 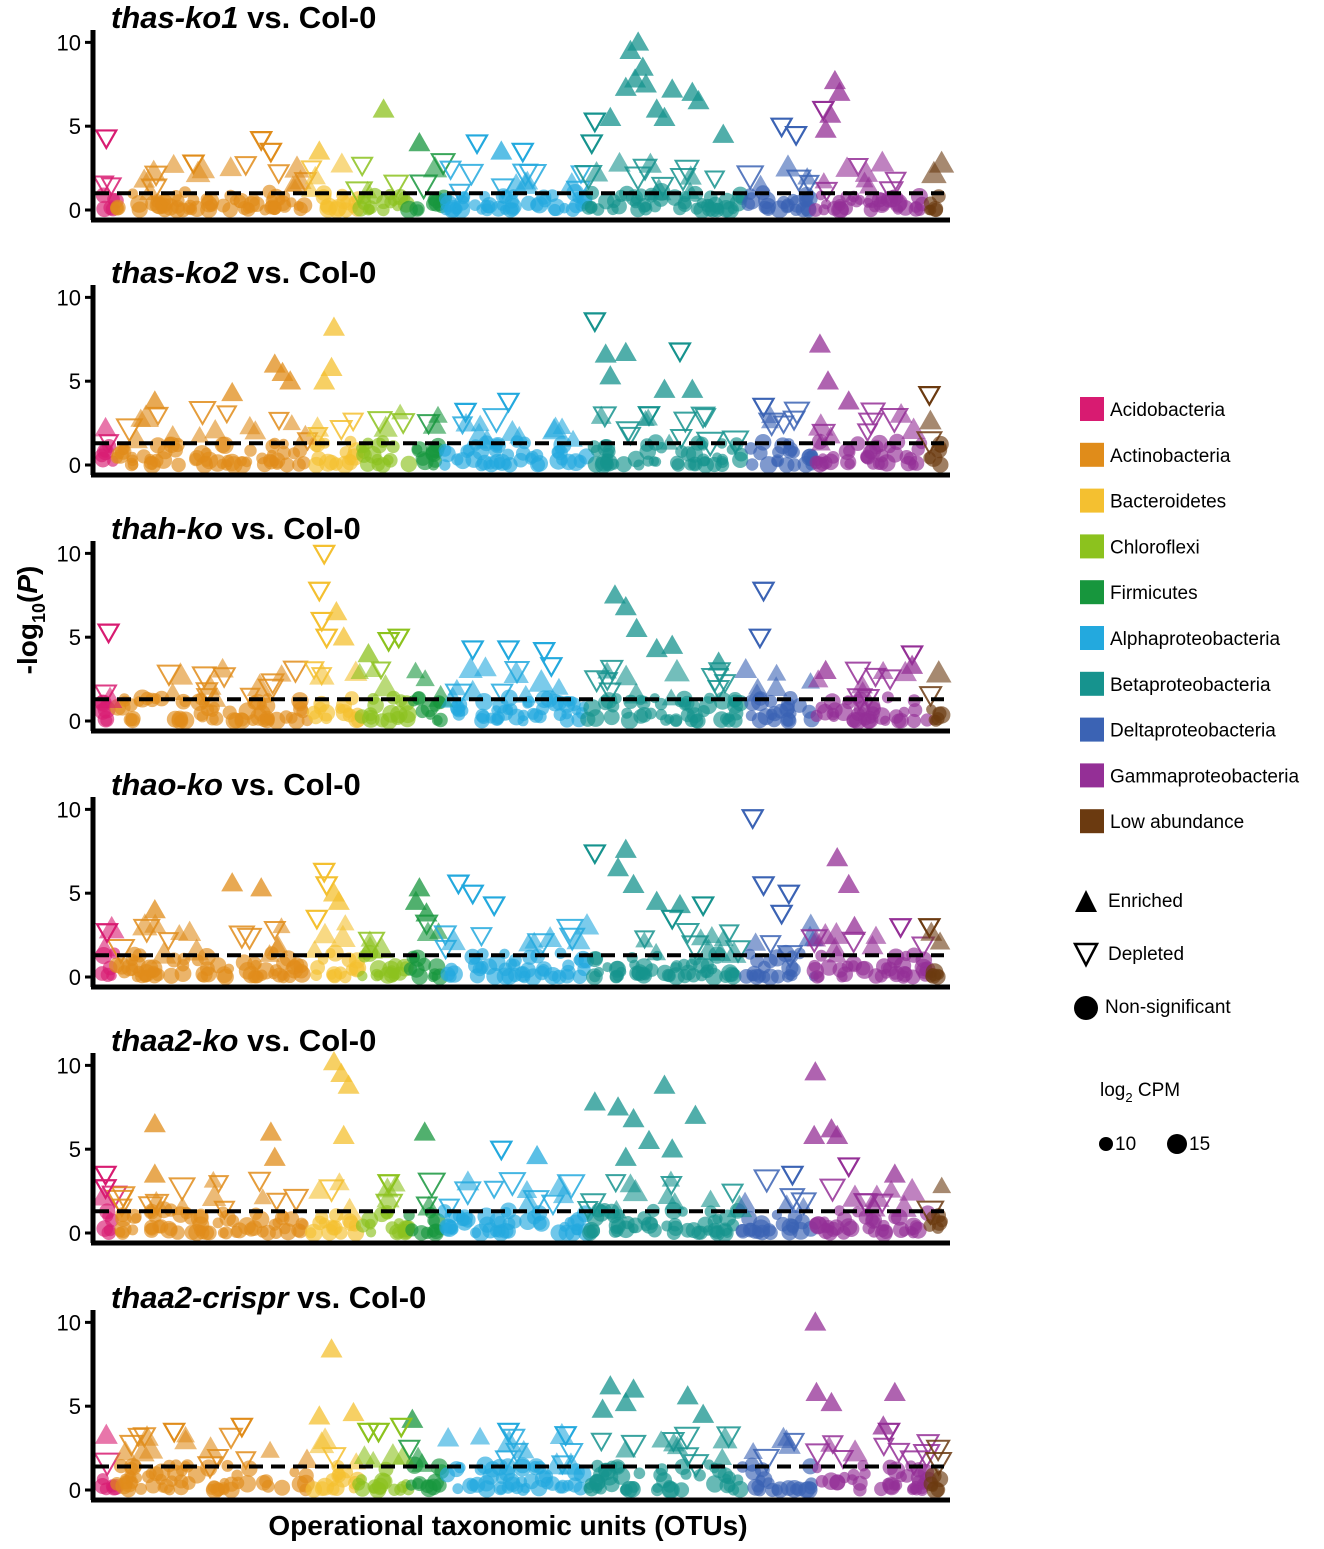 What do you see at coordinates (1154, 593) in the screenshot?
I see `legend-label: Firmicutes` at bounding box center [1154, 593].